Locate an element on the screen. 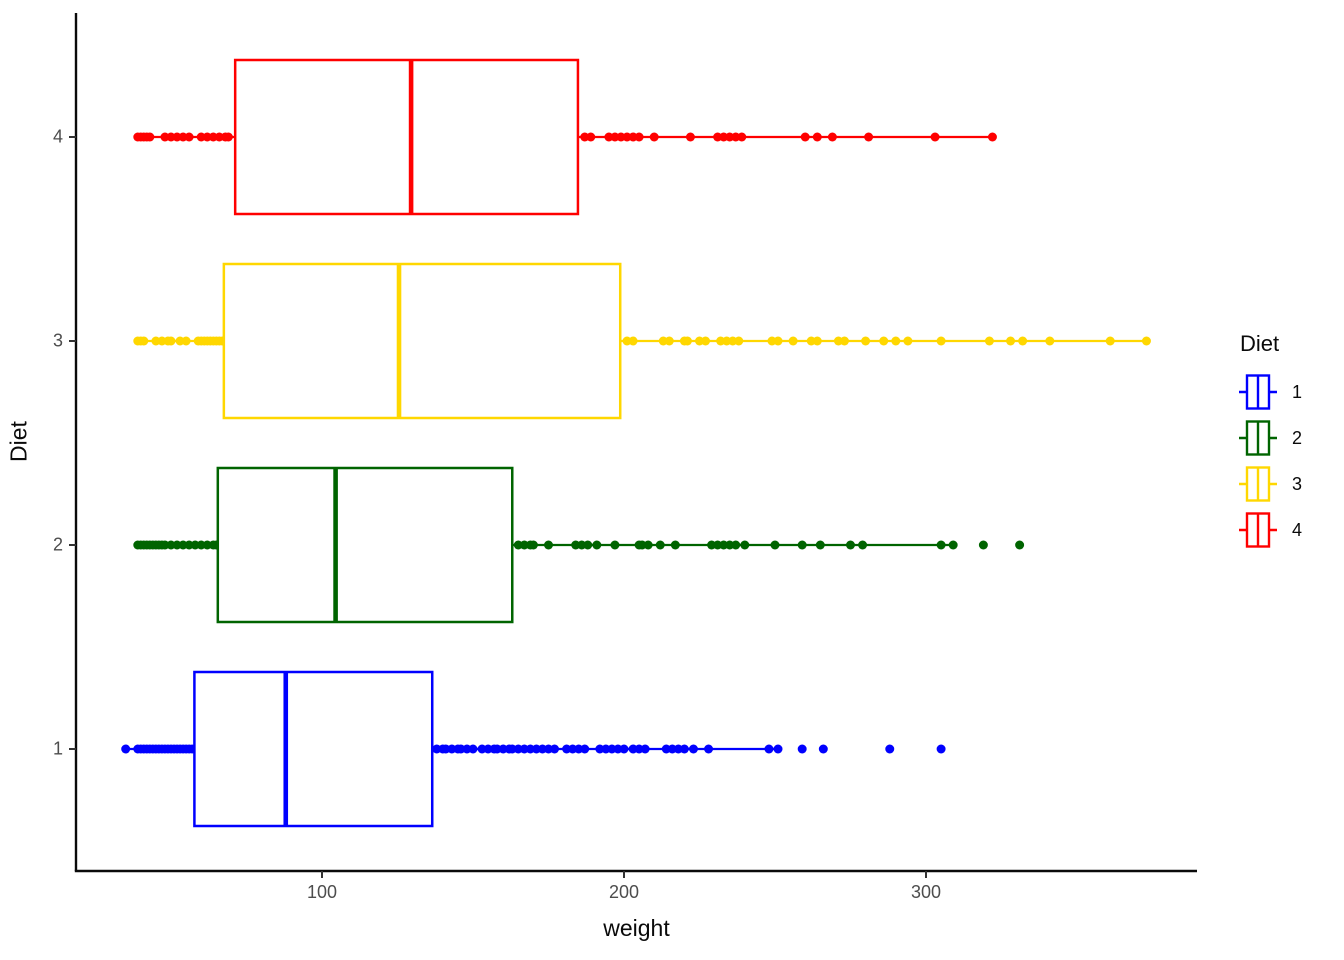 The image size is (1344, 960). legend-key-diet-2: 2 is located at coordinates (1270, 438).